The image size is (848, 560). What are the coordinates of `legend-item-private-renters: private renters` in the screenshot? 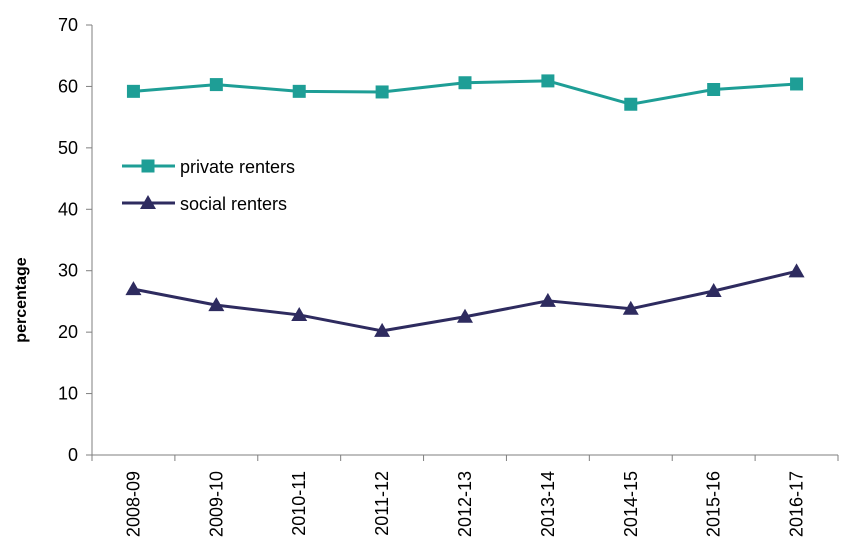 It's located at (208, 167).